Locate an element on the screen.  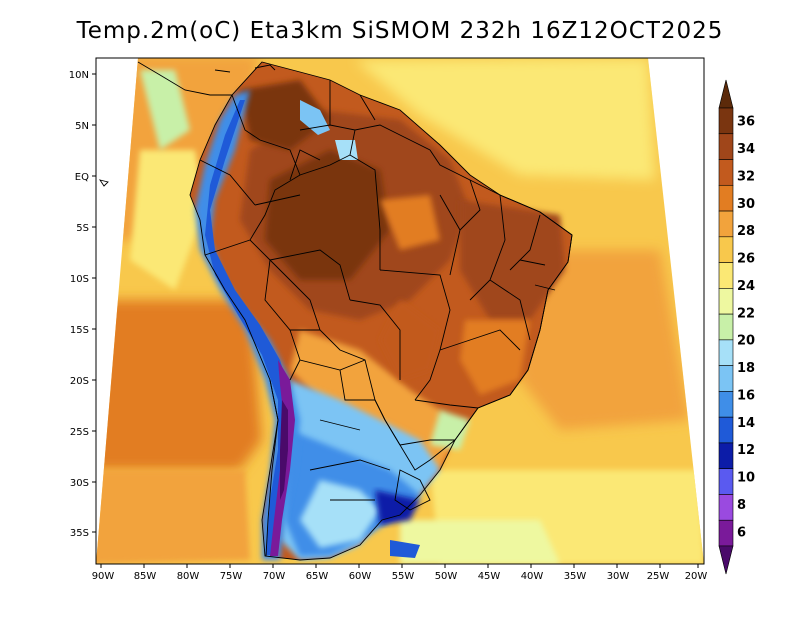
latitude-labels: 10N 5N EQ 5S 10S 15S 20S 25S 30S 35S is located at coordinates (79, 304).